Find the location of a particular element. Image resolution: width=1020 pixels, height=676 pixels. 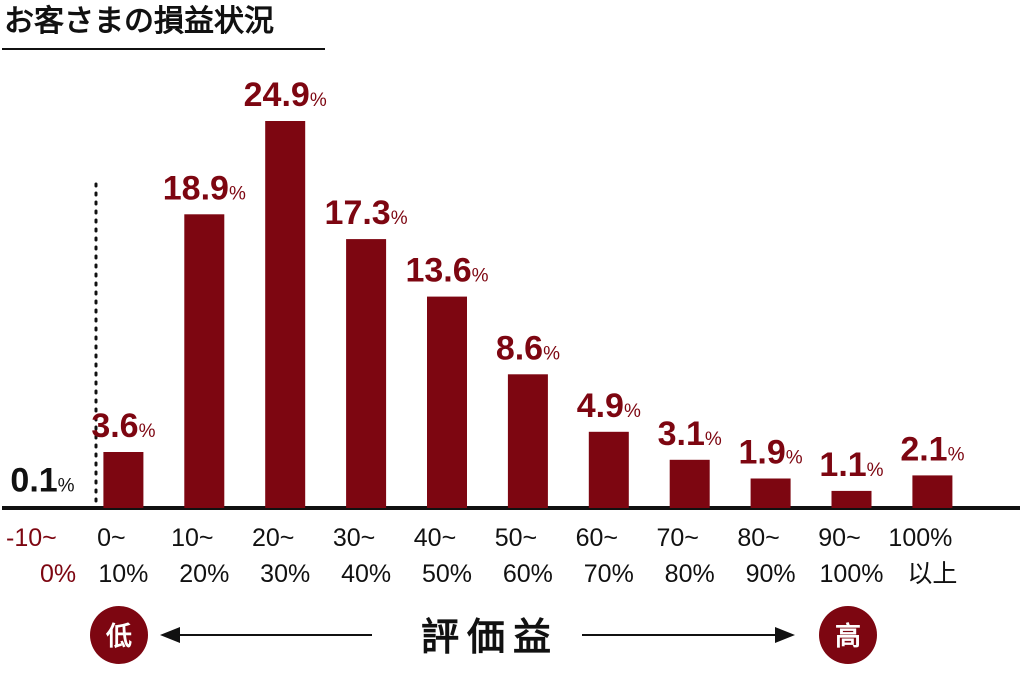

x-tick-label-line1: -10~ is located at coordinates (31, 538).